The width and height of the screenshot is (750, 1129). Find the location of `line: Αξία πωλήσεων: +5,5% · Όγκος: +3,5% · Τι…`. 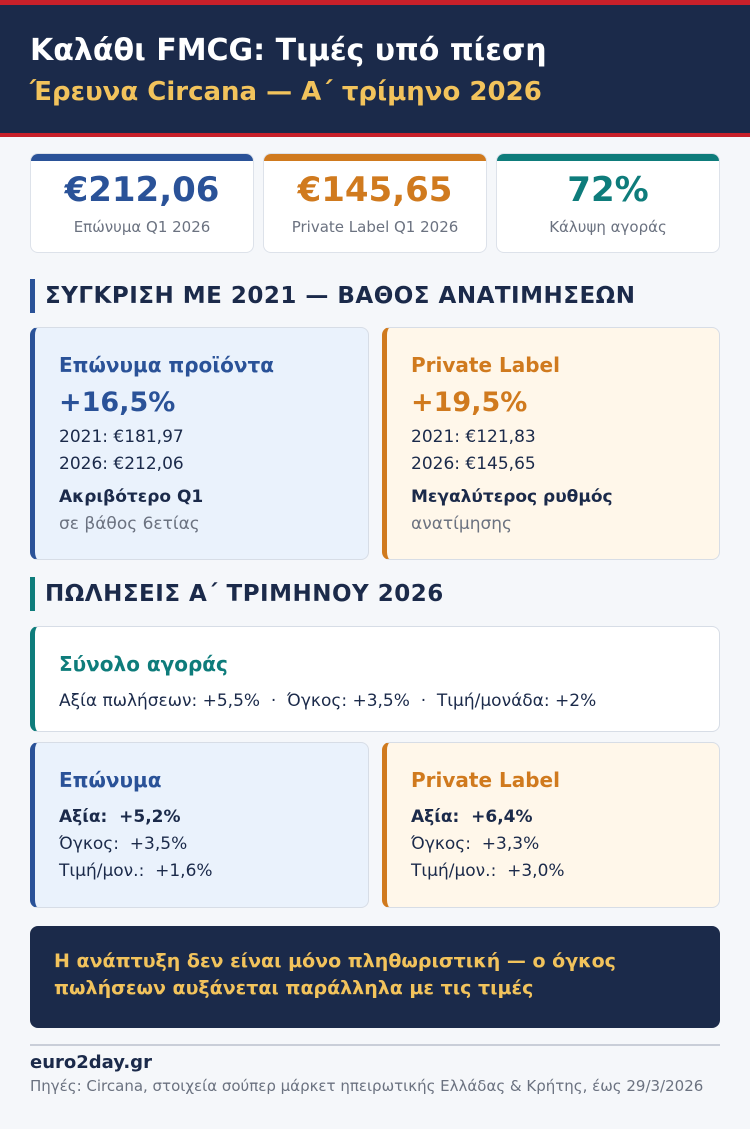

line: Αξία πωλήσεων: +5,5% · Όγκος: +3,5% · Τι… is located at coordinates (328, 701).